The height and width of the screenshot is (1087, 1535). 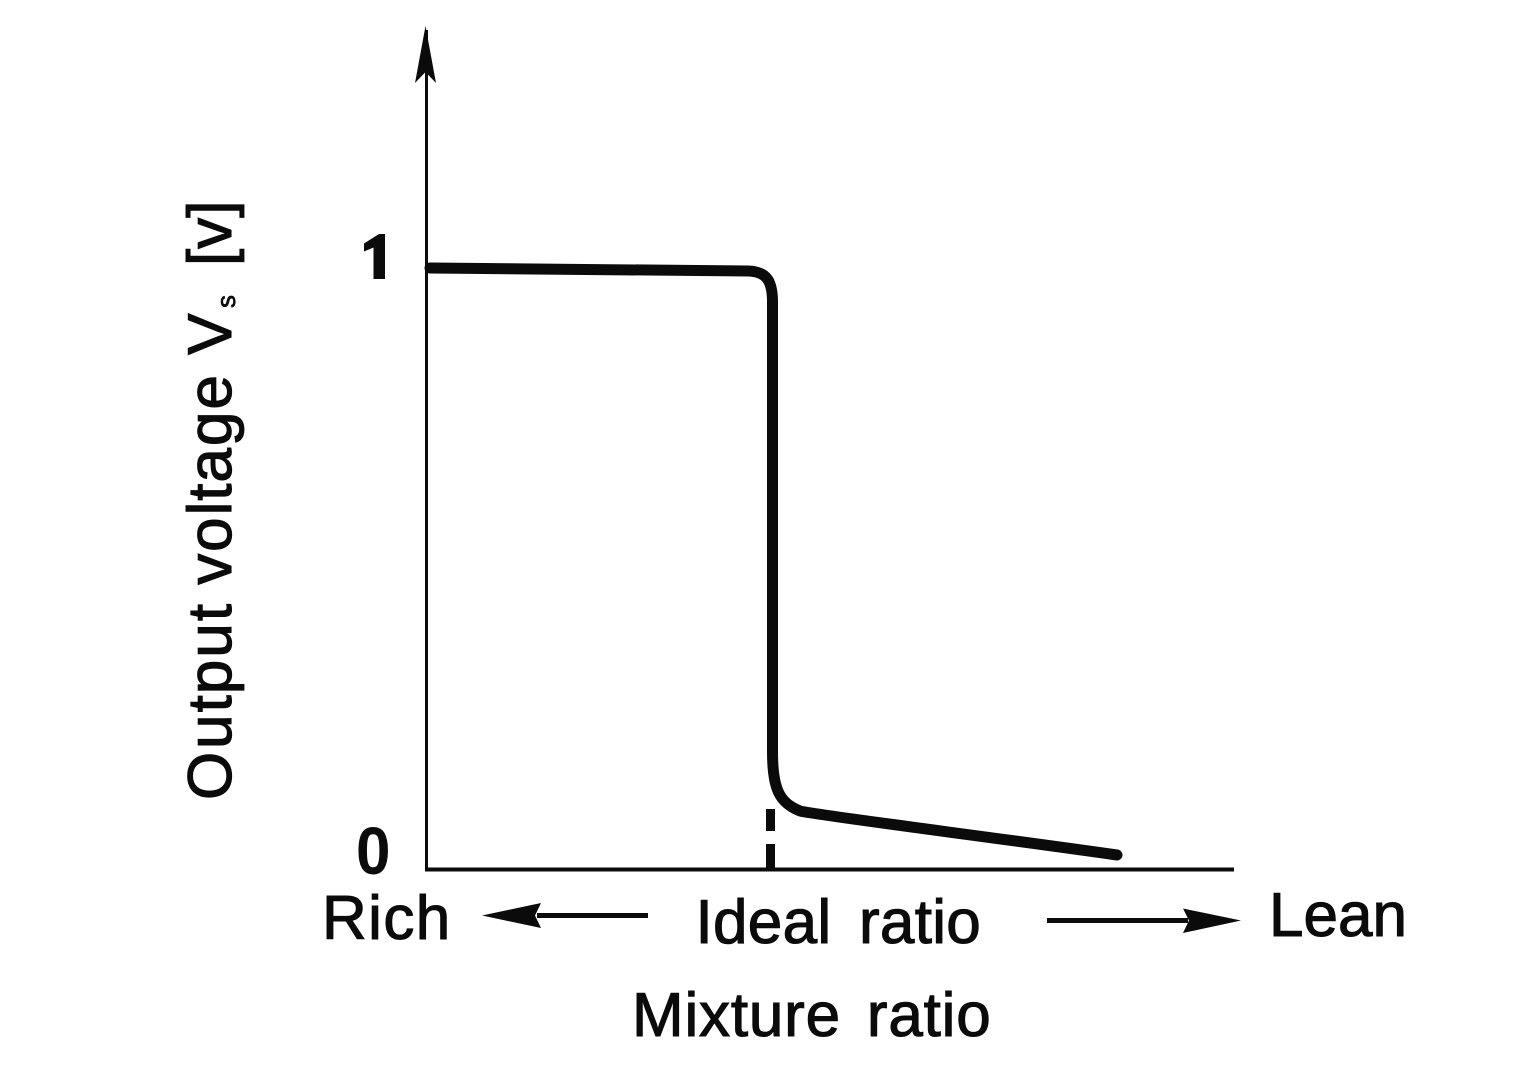 I want to click on svg-text: Ideal ratio, so click(x=839, y=922).